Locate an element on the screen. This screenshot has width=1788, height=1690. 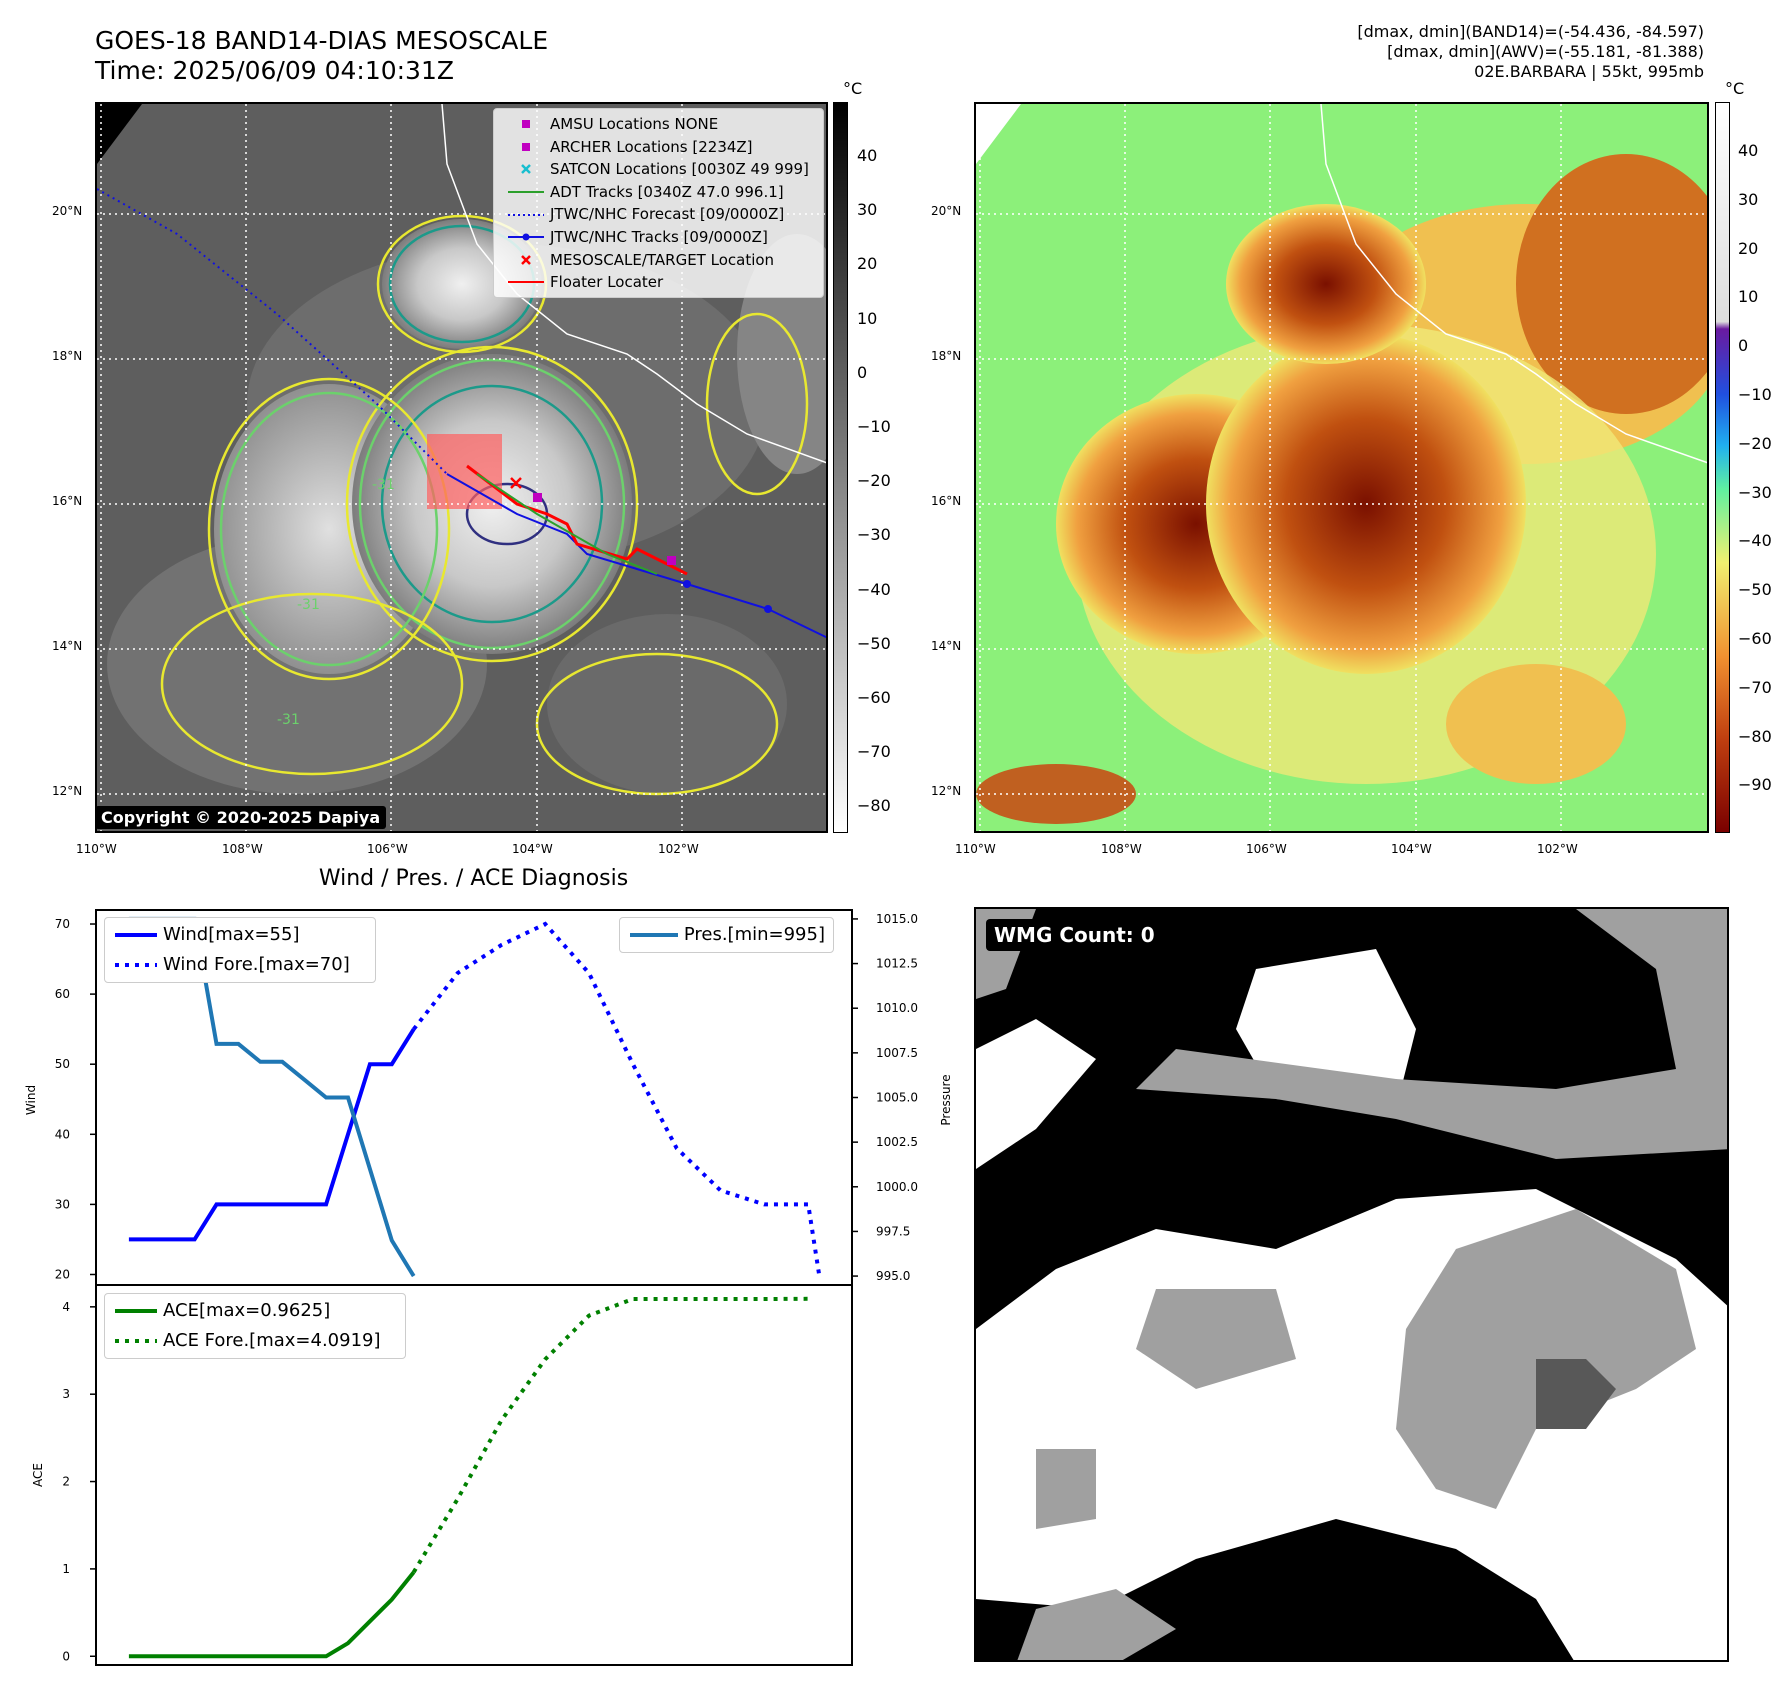
legend-ace: ACE[max=0.9625] is located at coordinates (255, 1311).